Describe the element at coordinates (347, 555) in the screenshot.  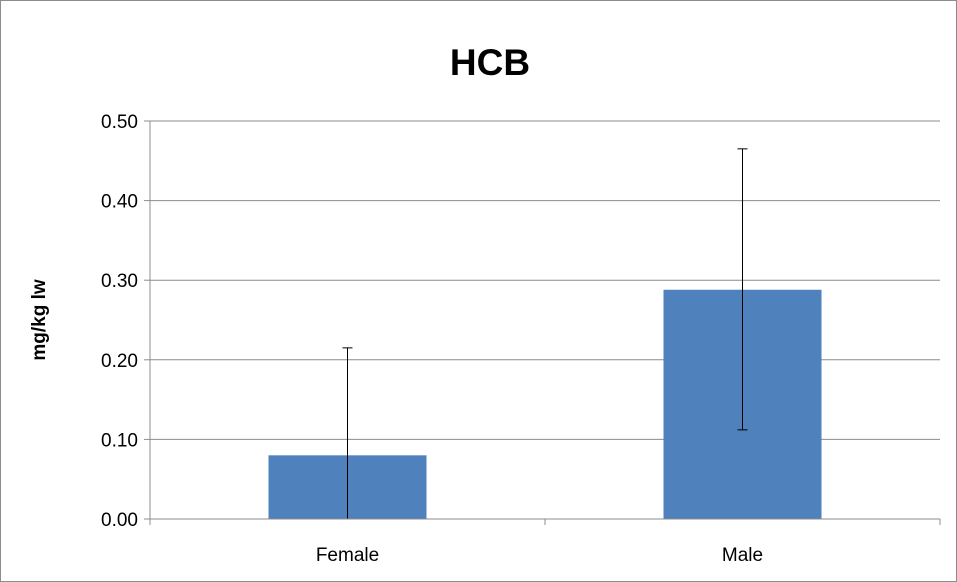
I see `x-category-label: Female` at that location.